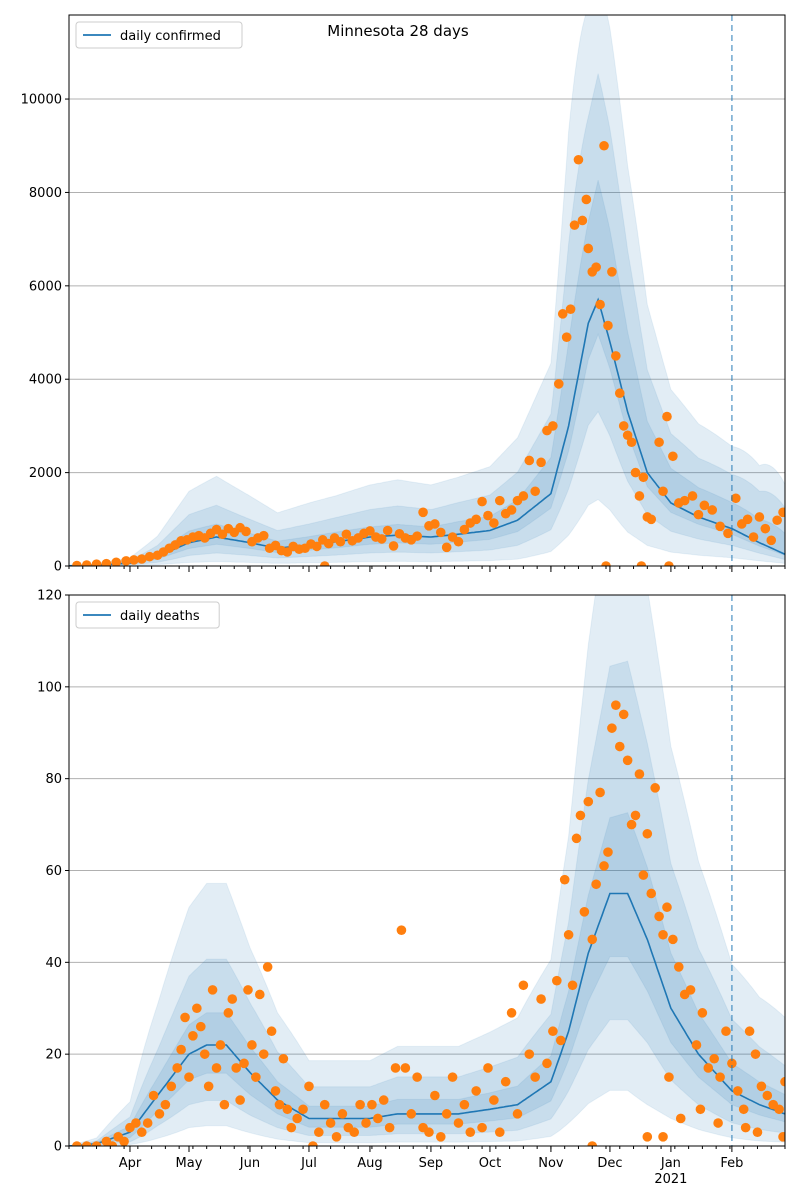 The height and width of the screenshot is (1200, 800). What do you see at coordinates (45, 193) in the screenshot?
I see `y-tick-label: 8000` at bounding box center [45, 193].